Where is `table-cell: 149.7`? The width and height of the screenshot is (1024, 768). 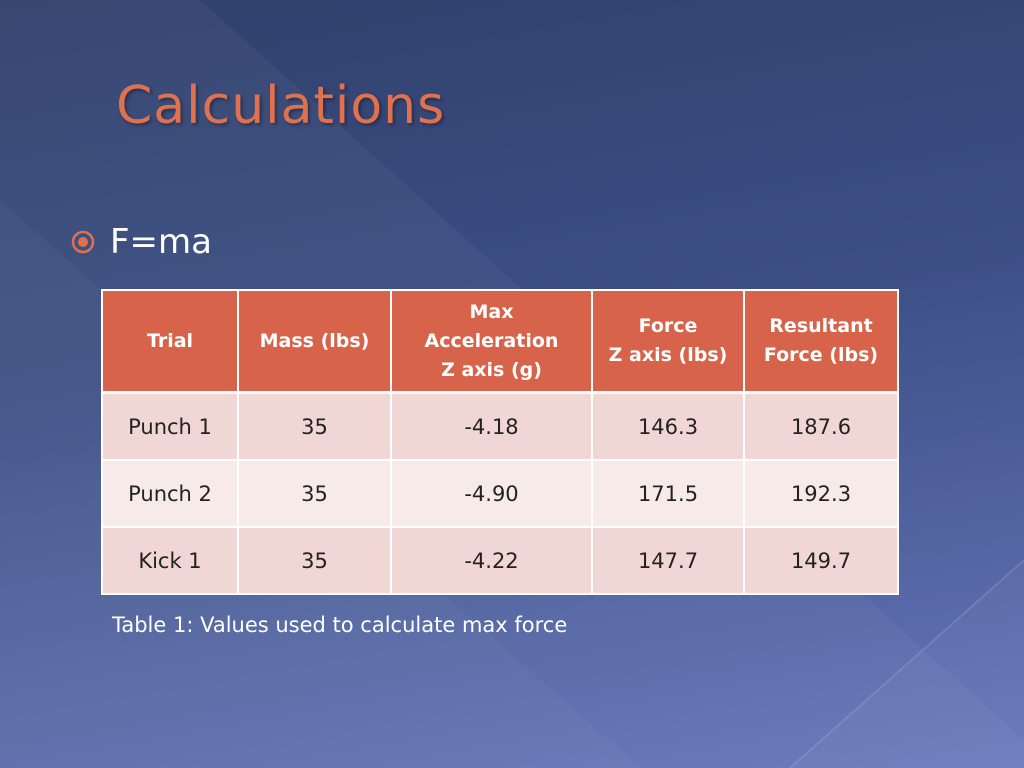 table-cell: 149.7 is located at coordinates (821, 560).